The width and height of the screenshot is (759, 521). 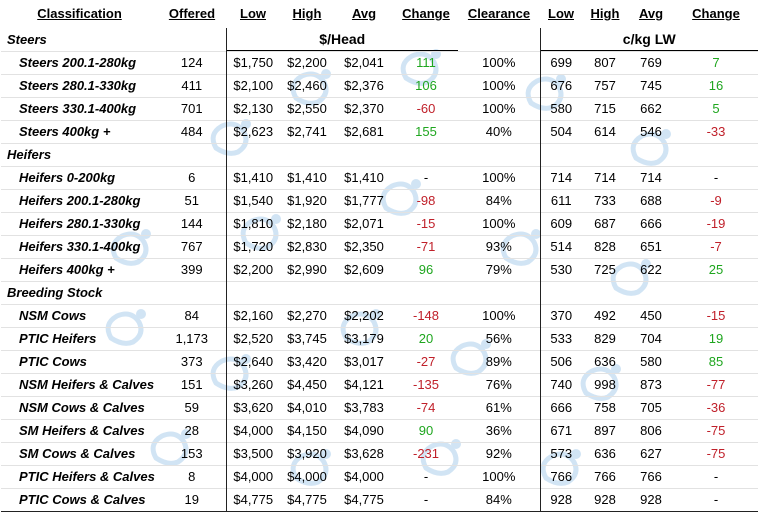 What do you see at coordinates (192, 454) in the screenshot?
I see `offered-cell: 153` at bounding box center [192, 454].